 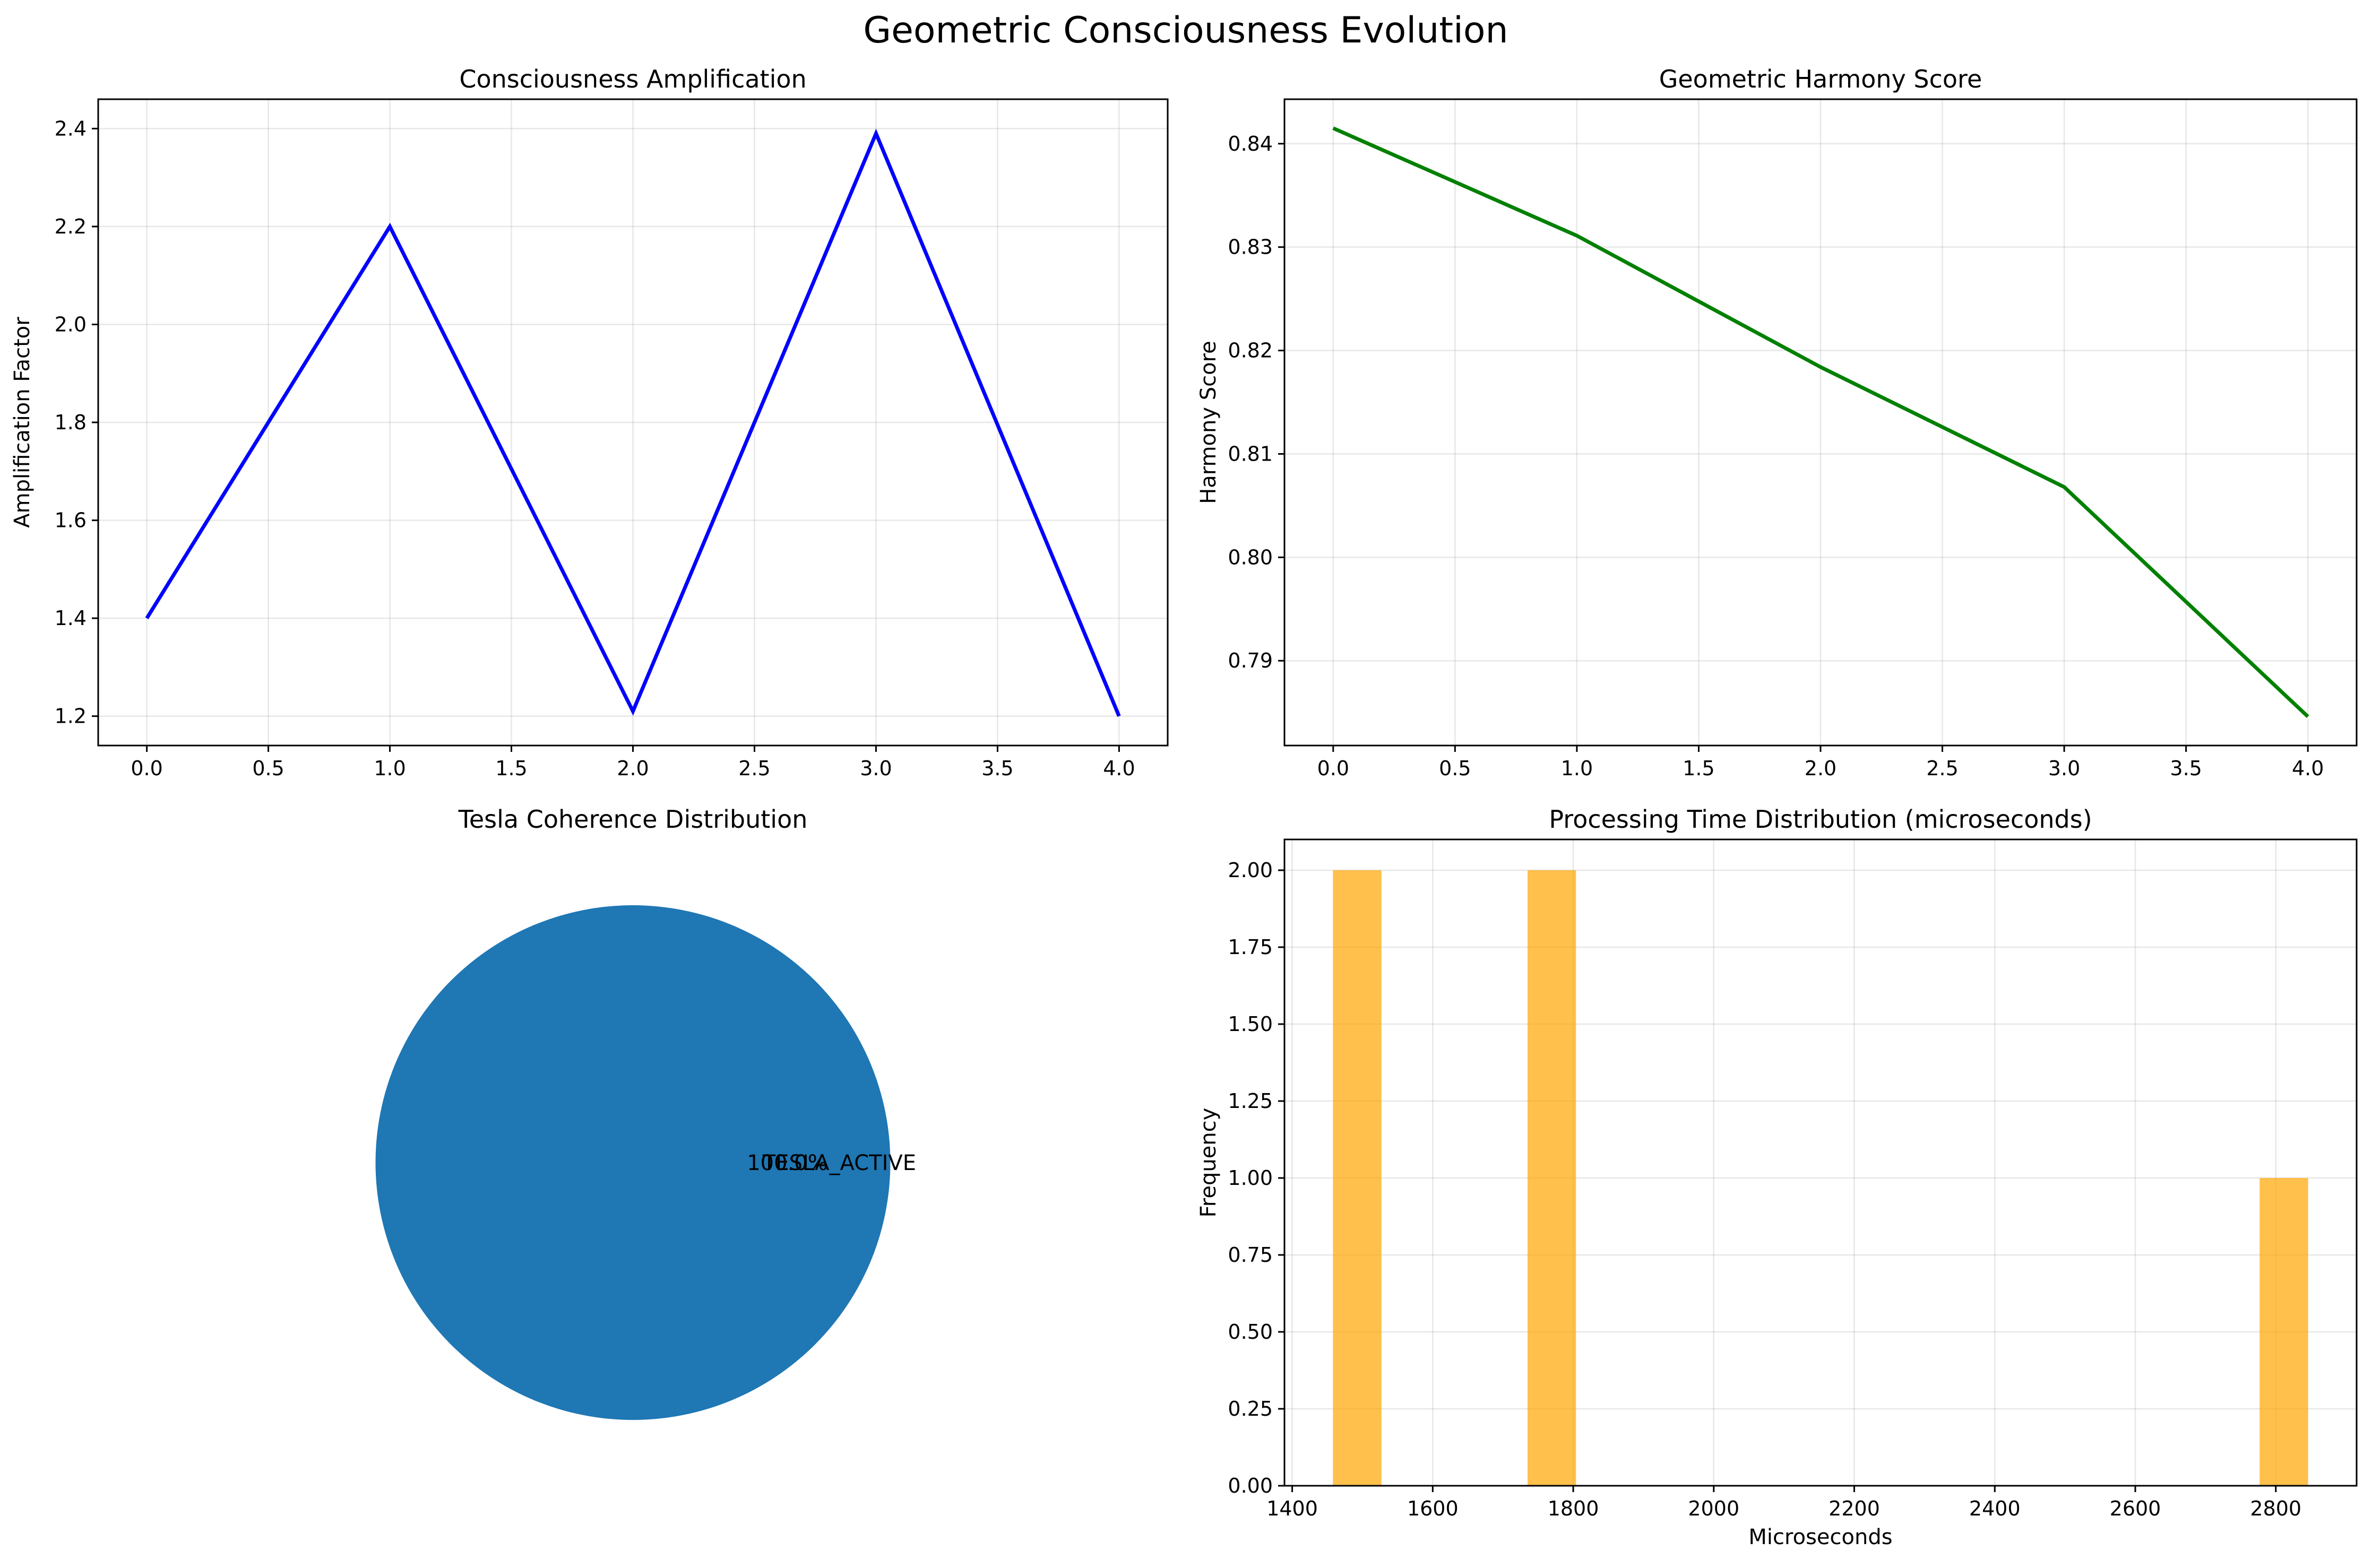 What do you see at coordinates (1573, 1508) in the screenshot?
I see `x-tick-label: 1800` at bounding box center [1573, 1508].